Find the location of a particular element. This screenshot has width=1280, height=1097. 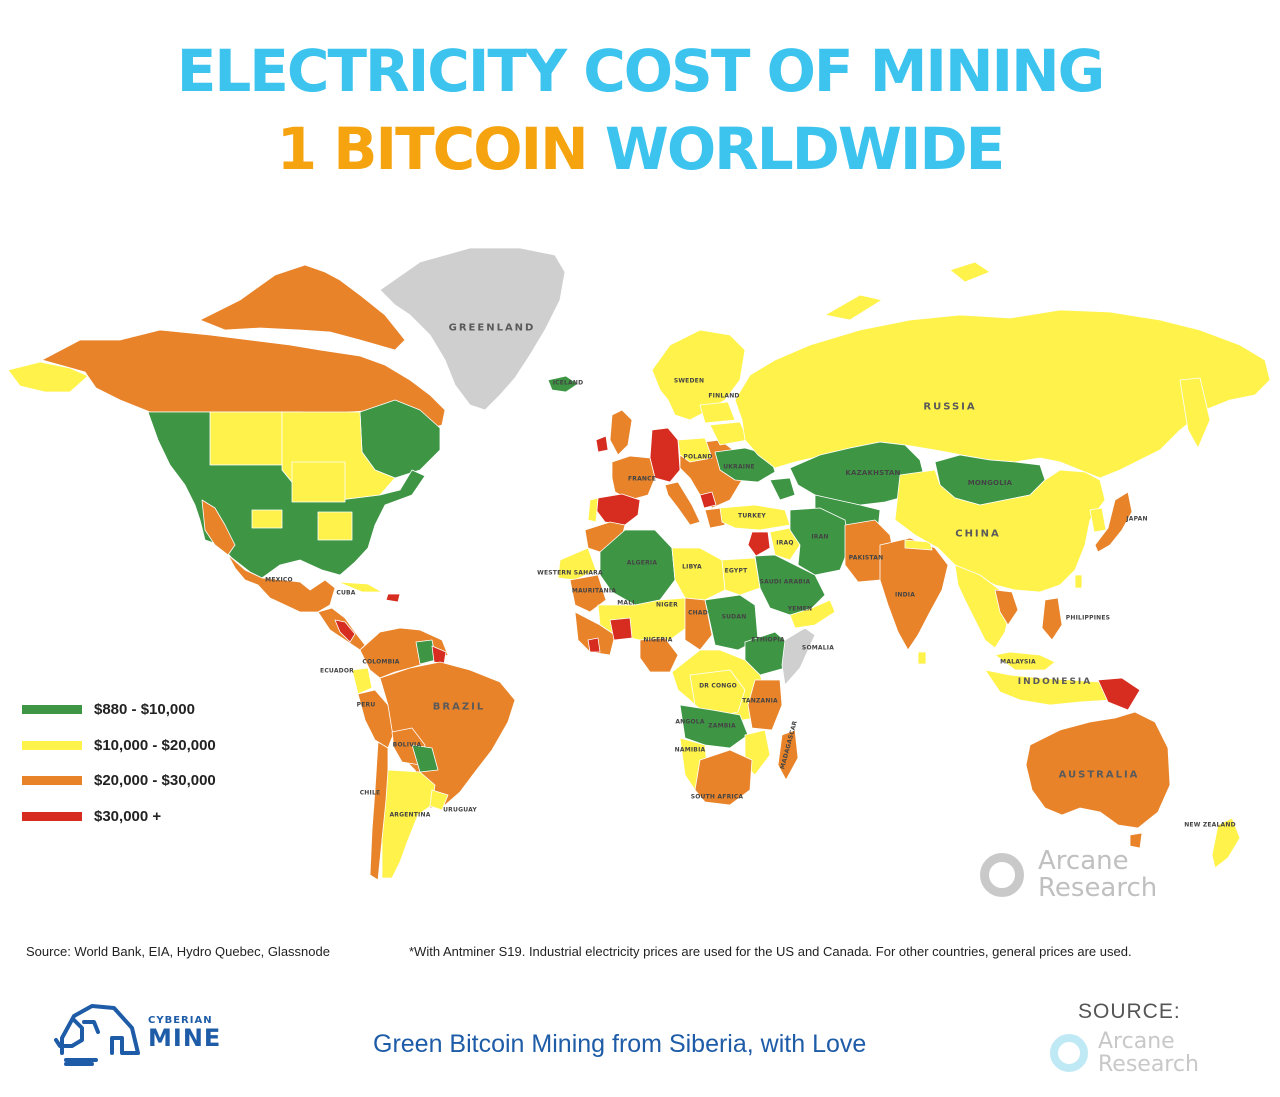

label-brazil: BRAZIL is located at coordinates (459, 707).